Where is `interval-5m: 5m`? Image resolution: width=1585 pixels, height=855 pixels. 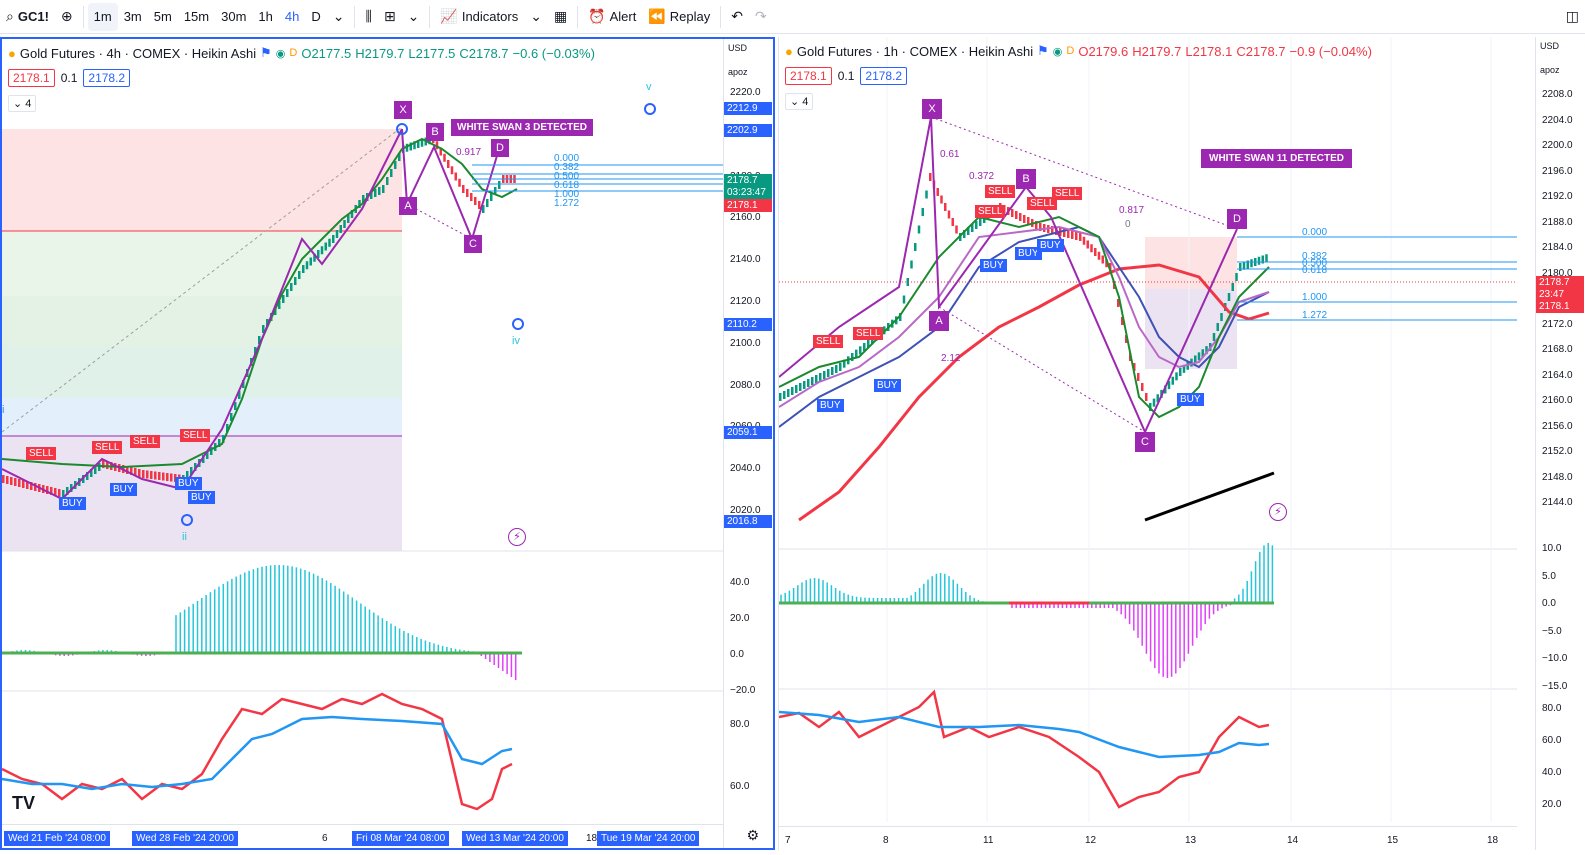
interval-5m: 5m is located at coordinates (162, 16).